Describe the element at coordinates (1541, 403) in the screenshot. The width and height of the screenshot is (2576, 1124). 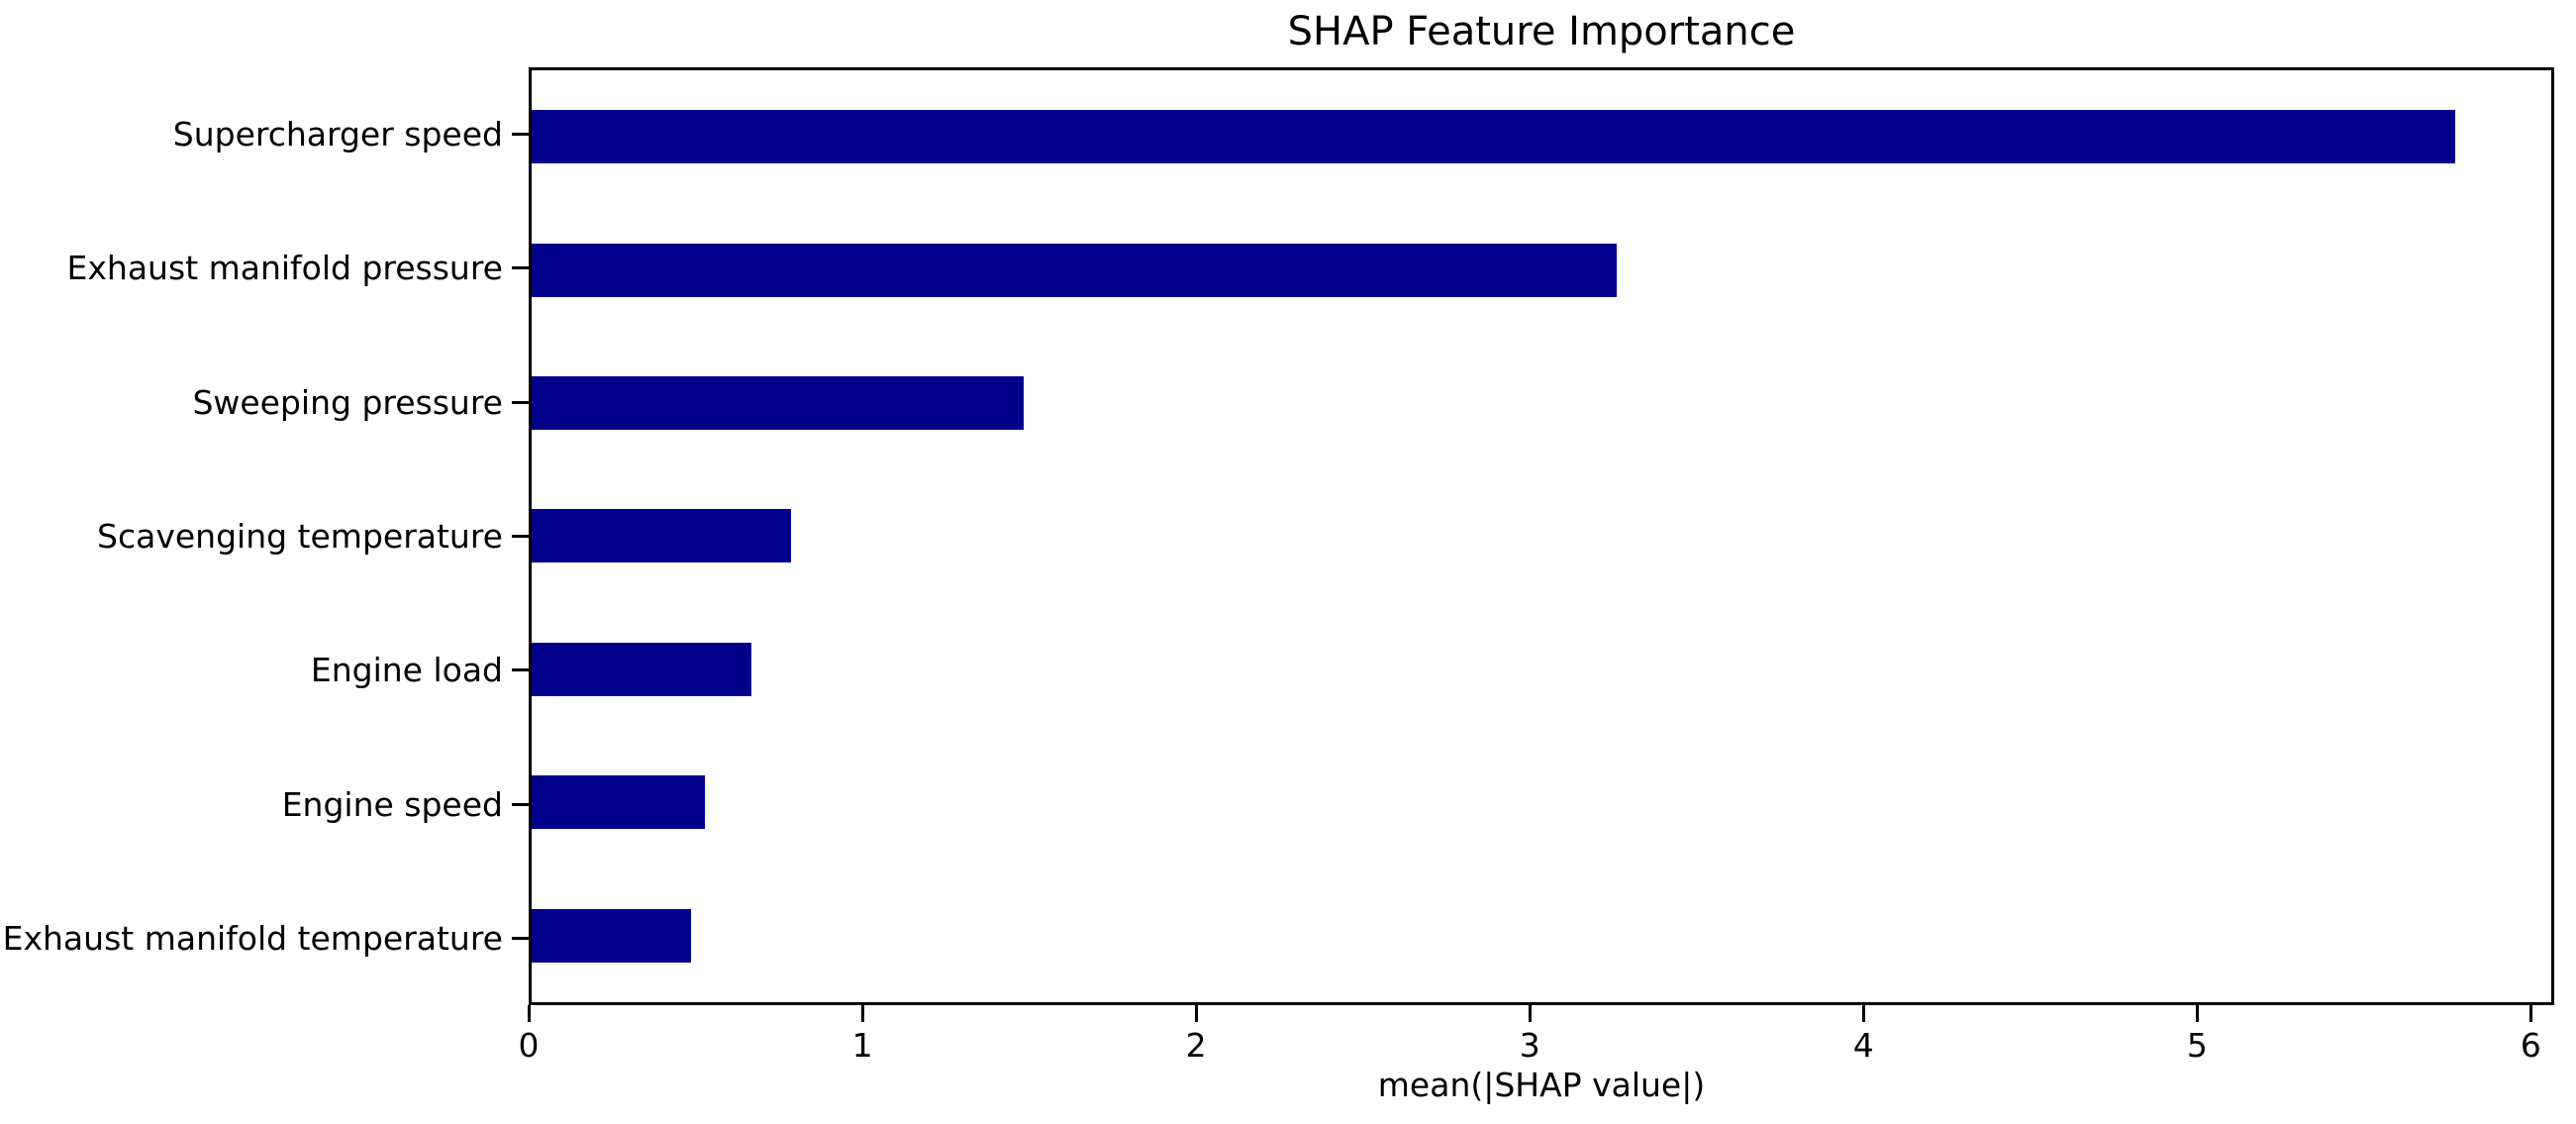
I see `bar-row-sweeping-pressure` at that location.